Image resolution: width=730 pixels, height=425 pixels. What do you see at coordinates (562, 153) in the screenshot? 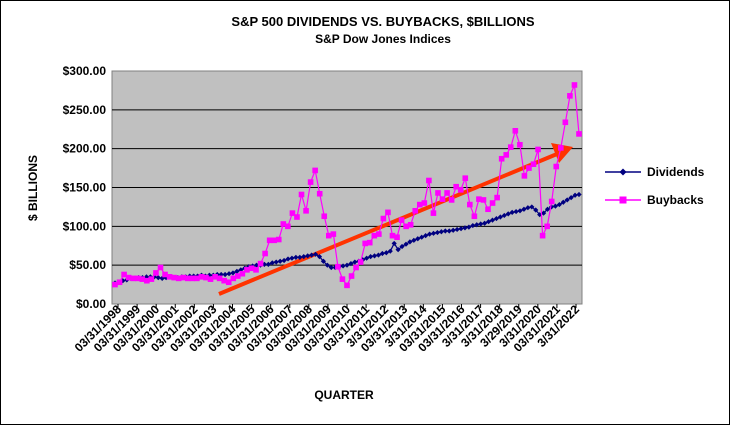
I see `trend-arrow-head` at bounding box center [562, 153].